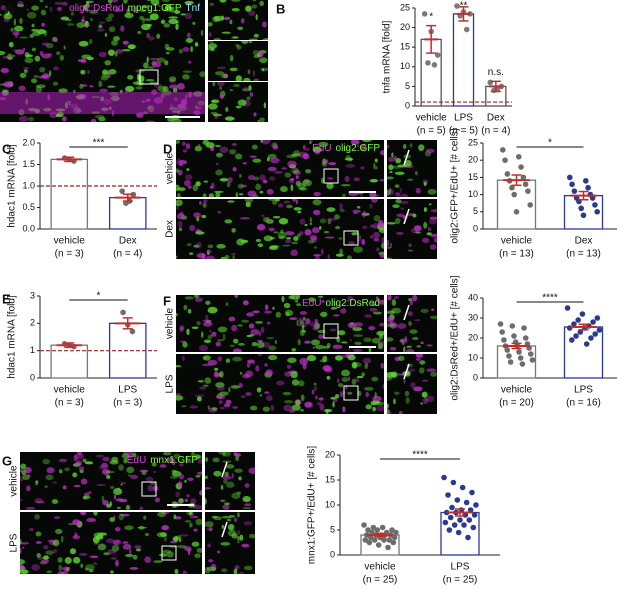  What do you see at coordinates (127, 403) in the screenshot?
I see `n-label: (n = 3)` at bounding box center [127, 403].